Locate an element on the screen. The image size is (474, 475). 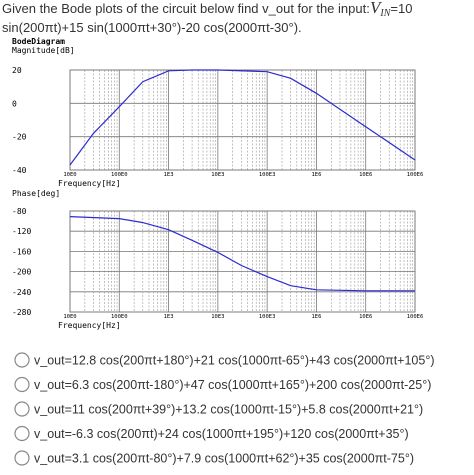
y-tick-label: -280 is located at coordinates (21, 312).